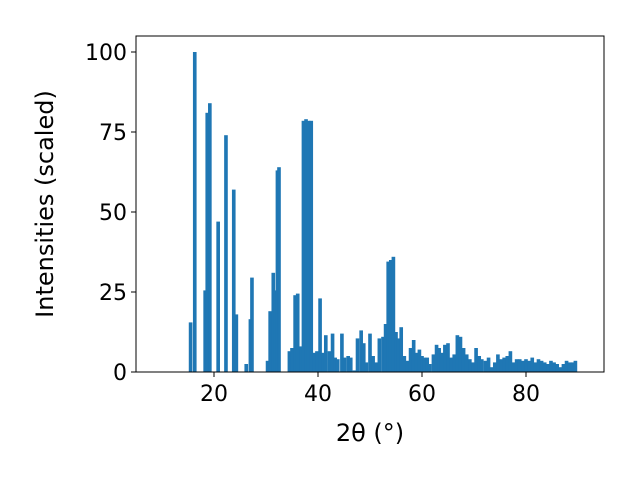 This screenshot has height=480, width=640. Describe the element at coordinates (113, 133) in the screenshot. I see `y-tick-label: 75` at that location.